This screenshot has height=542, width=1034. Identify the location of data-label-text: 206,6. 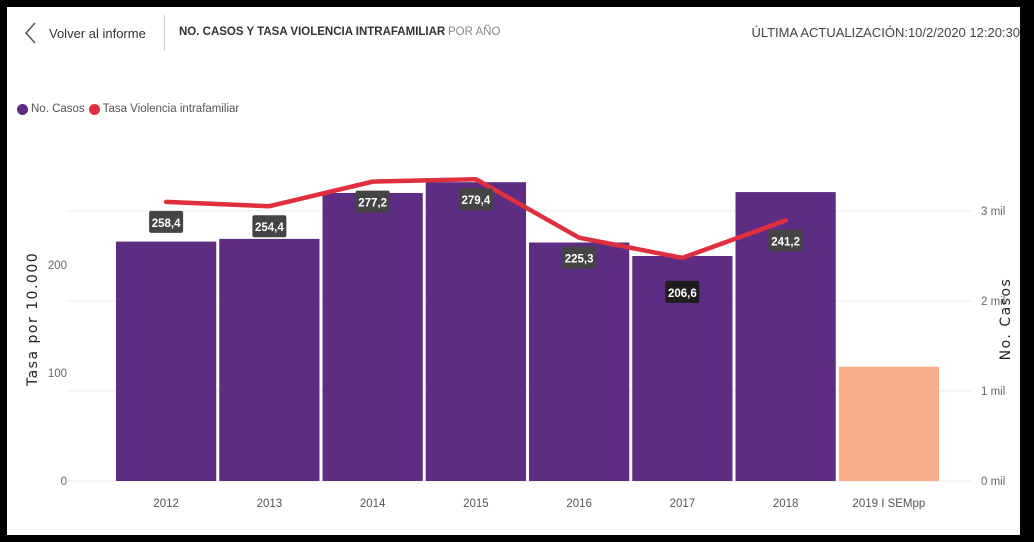
(682, 294).